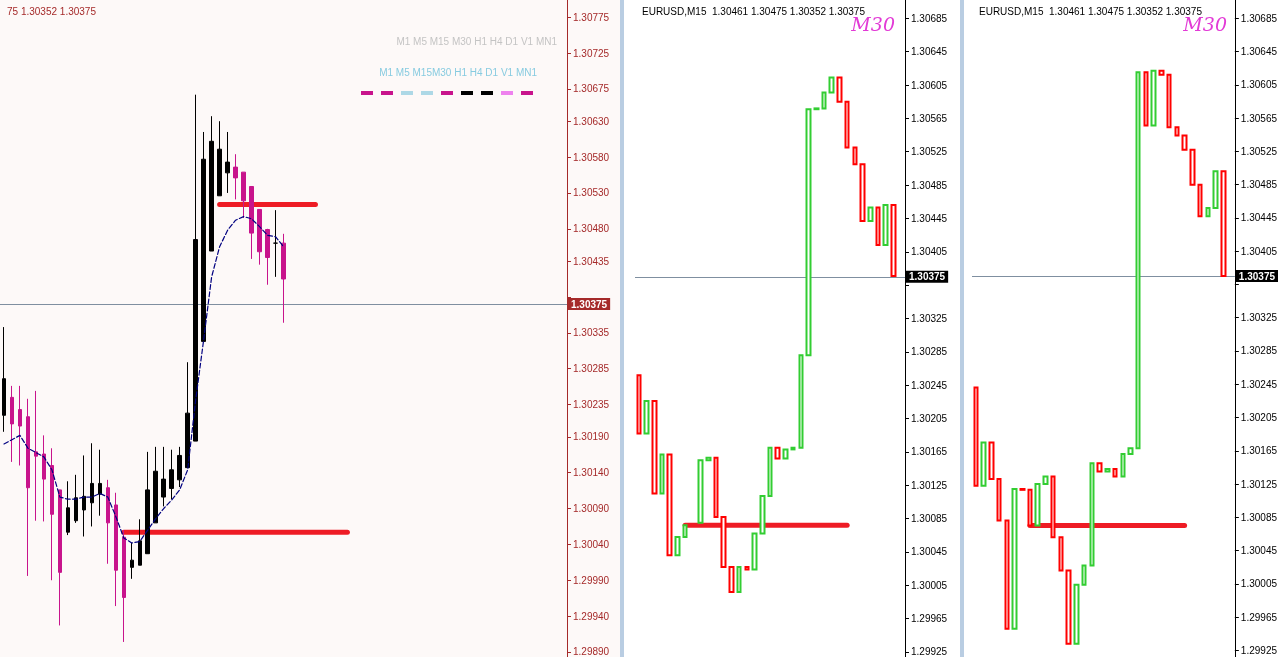  What do you see at coordinates (591, 473) in the screenshot?
I see `y-tick-label: 1.30140` at bounding box center [591, 473].